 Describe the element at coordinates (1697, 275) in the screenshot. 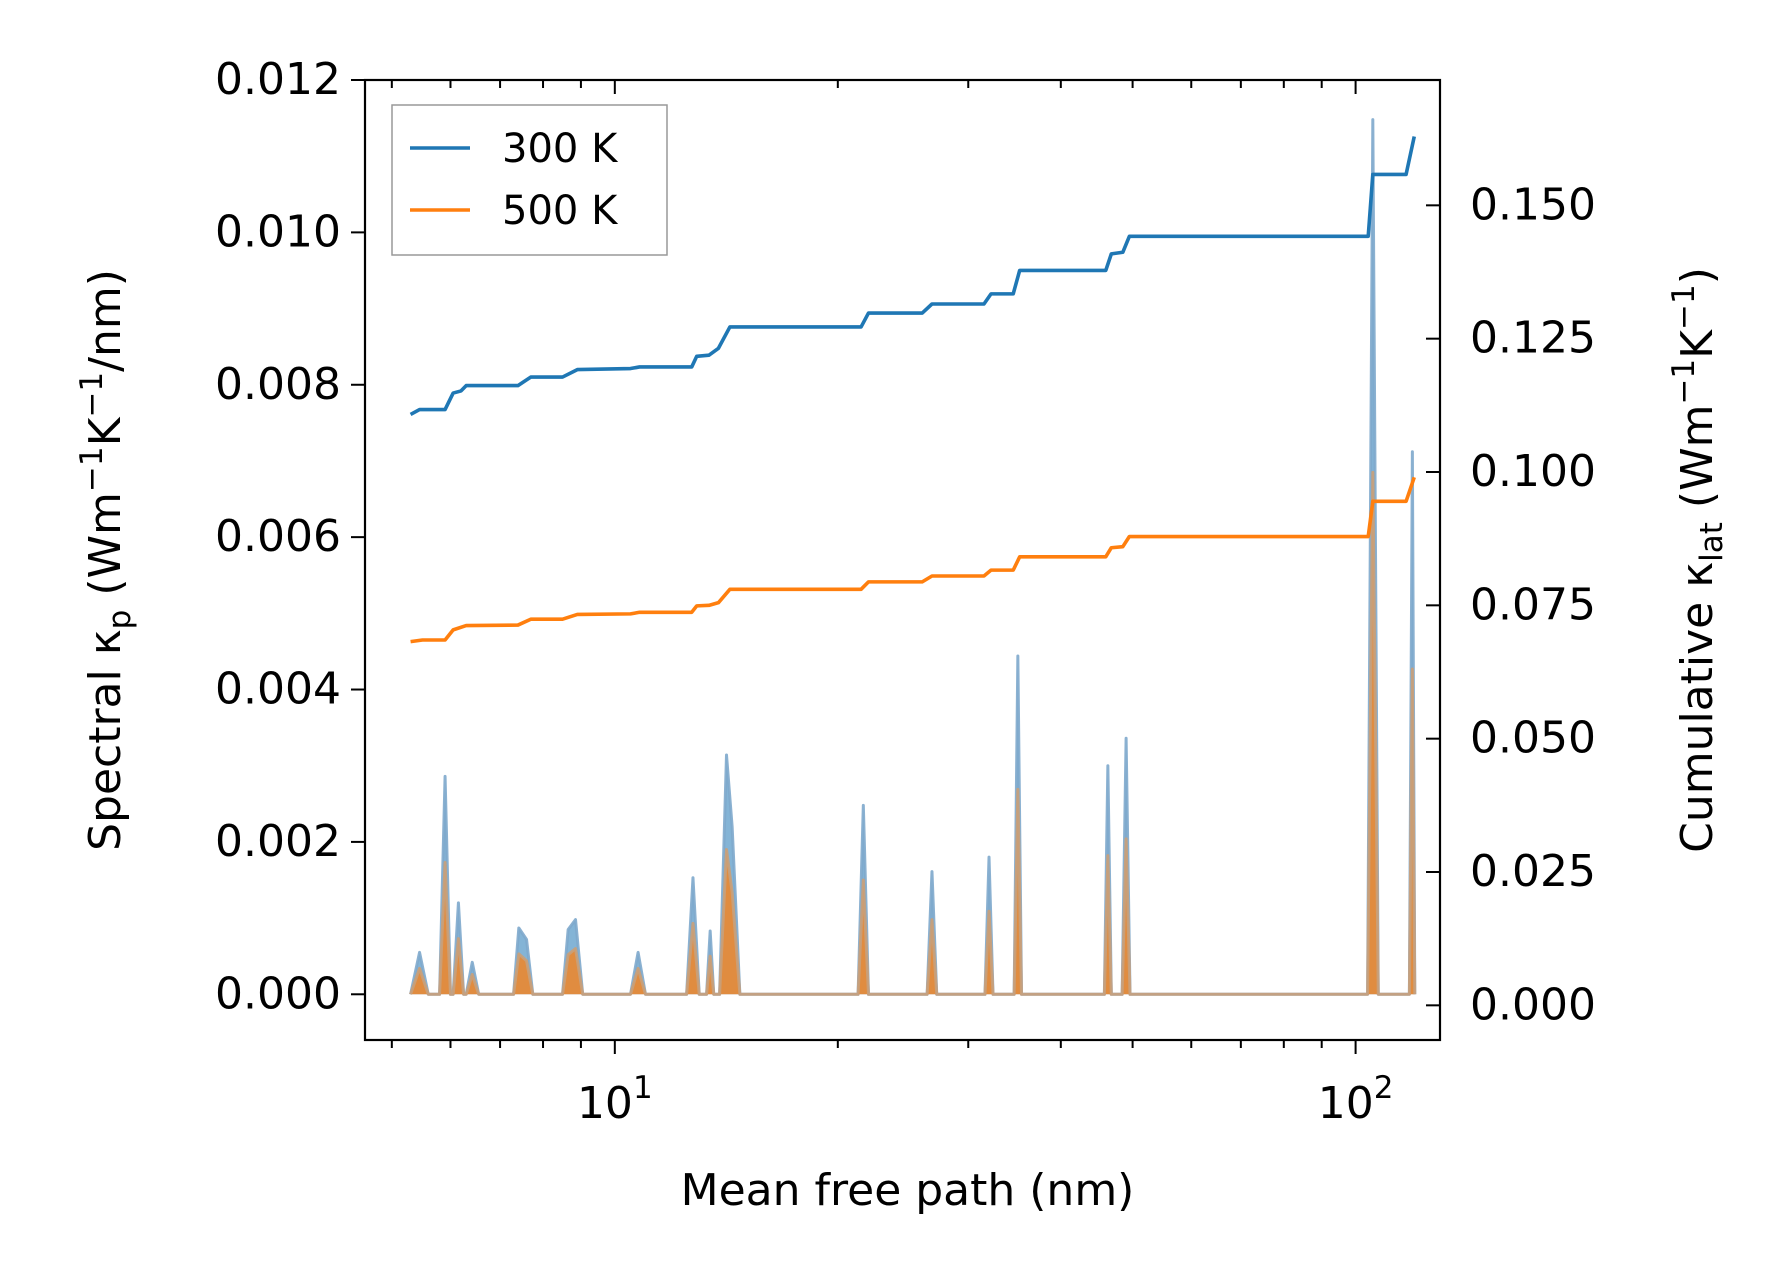

I see `y-right-axis-label-unit: )` at that location.